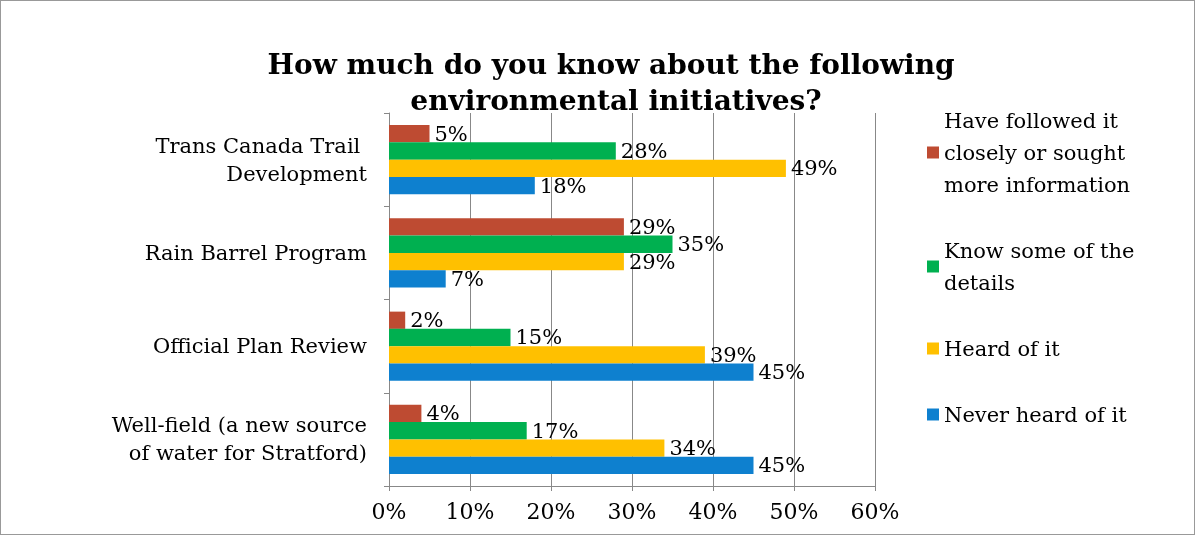 This screenshot has height=535, width=1195. Describe the element at coordinates (260, 346) in the screenshot. I see `y-tick-label: Official Plan Review` at that location.